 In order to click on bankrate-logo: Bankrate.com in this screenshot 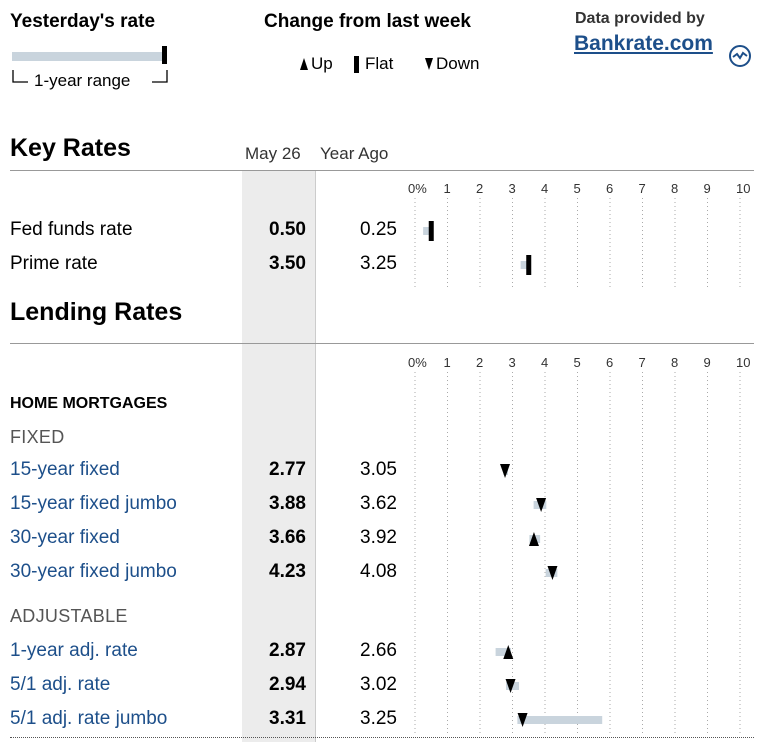, I will do `click(643, 43)`.